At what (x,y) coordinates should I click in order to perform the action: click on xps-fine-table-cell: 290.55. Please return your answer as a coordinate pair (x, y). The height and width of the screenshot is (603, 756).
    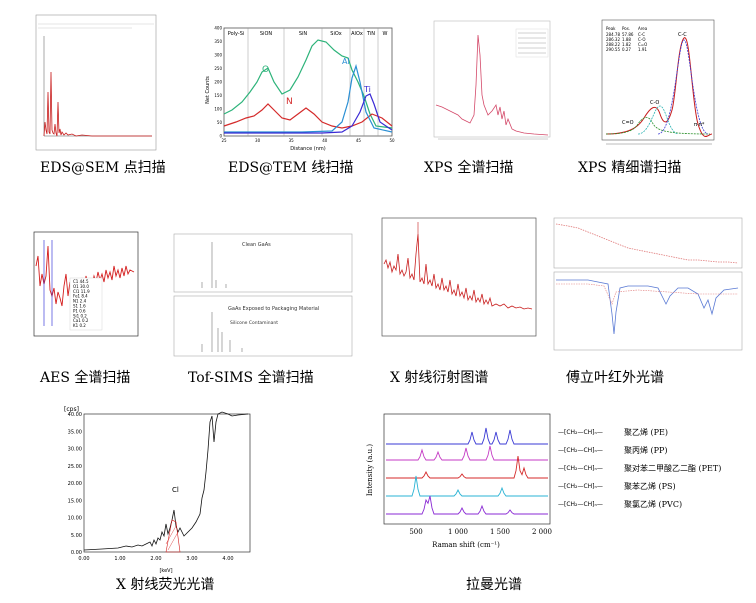
    Looking at the image, I should click on (613, 49).